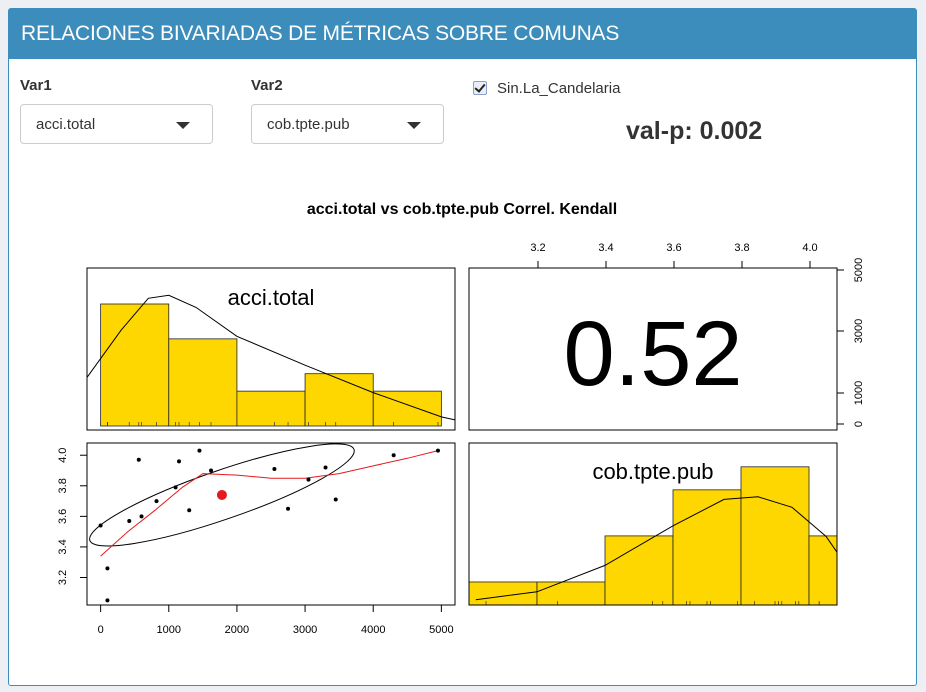 The height and width of the screenshot is (692, 926). Describe the element at coordinates (694, 131) in the screenshot. I see `pvalue-text: val-p: 0.002` at that location.